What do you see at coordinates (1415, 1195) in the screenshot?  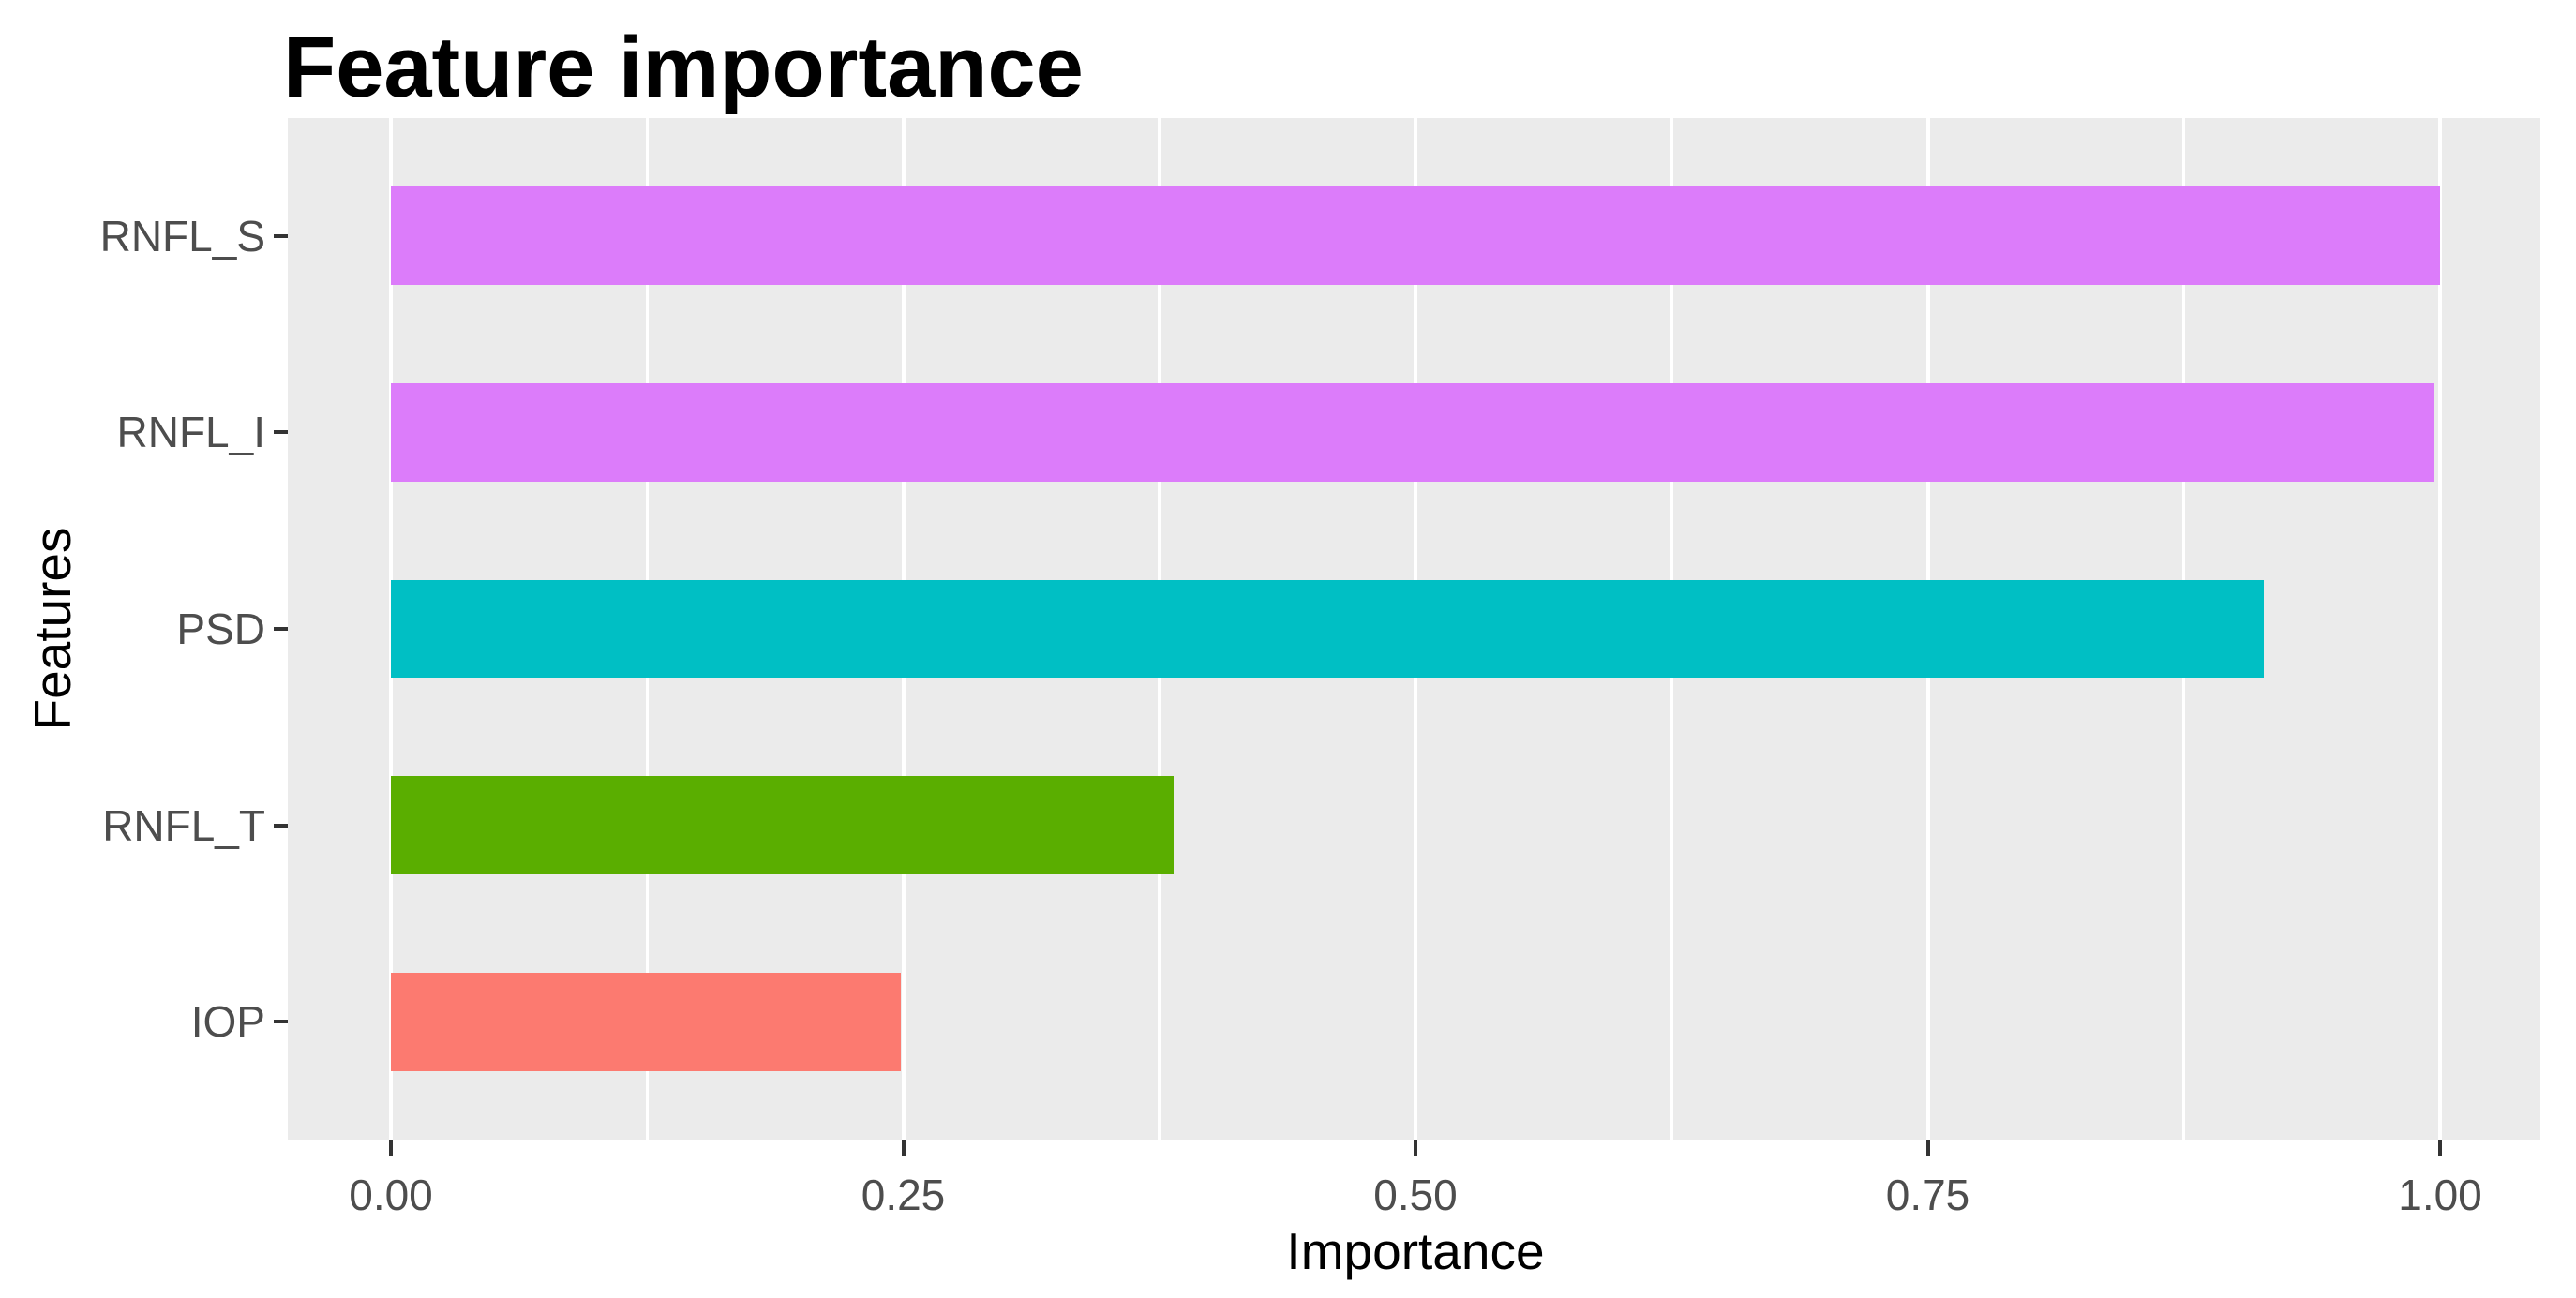 I see `x-tick-label-0.50: 0.50` at bounding box center [1415, 1195].